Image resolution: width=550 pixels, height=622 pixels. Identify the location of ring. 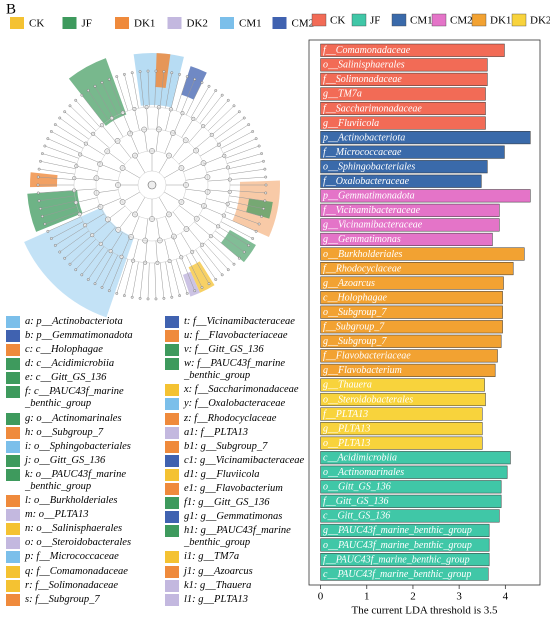
(152, 185).